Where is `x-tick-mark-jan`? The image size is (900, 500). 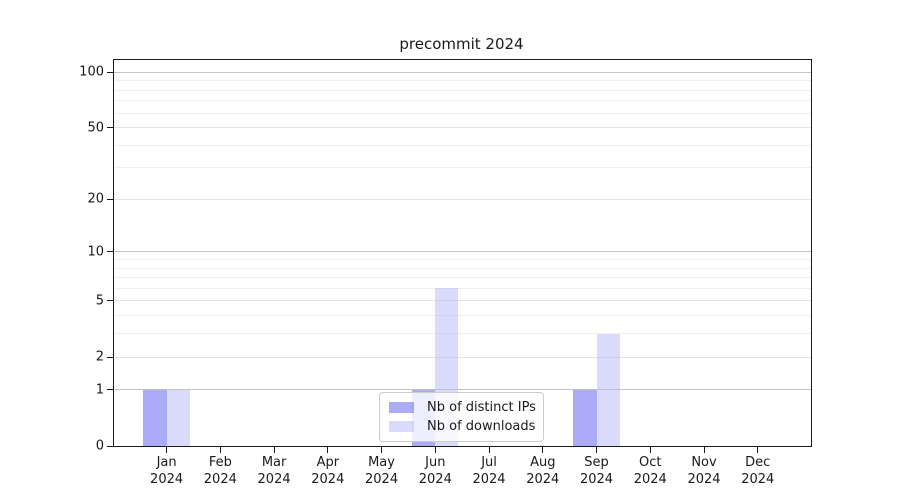 x-tick-mark-jan is located at coordinates (167, 450).